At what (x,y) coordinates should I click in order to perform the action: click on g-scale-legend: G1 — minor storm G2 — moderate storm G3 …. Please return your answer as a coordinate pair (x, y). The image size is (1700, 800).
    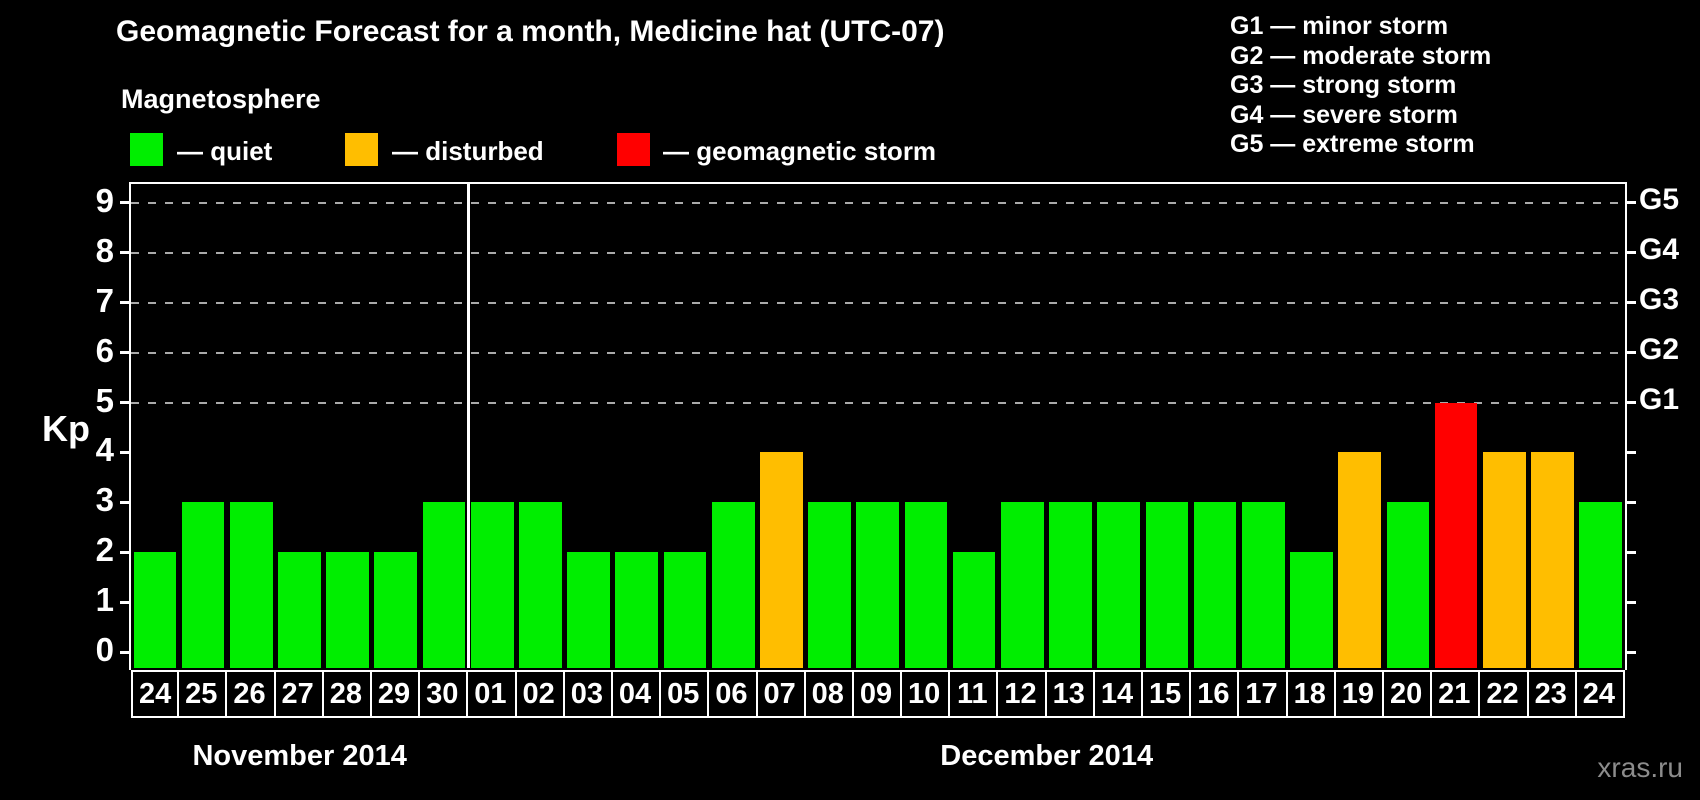
    Looking at the image, I should click on (1360, 86).